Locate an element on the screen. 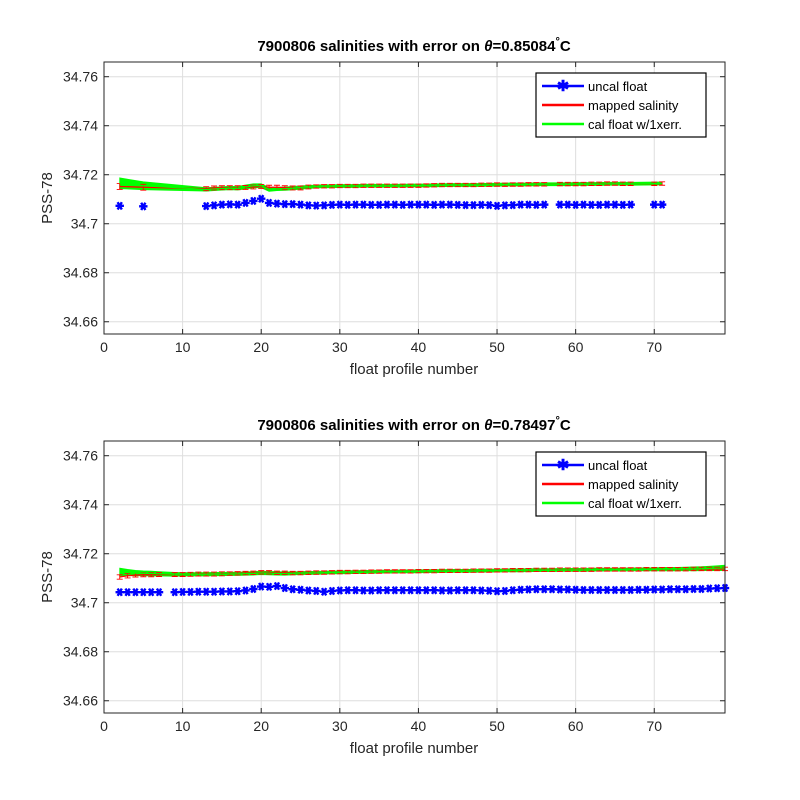  x-tick-label: 20 is located at coordinates (261, 726).